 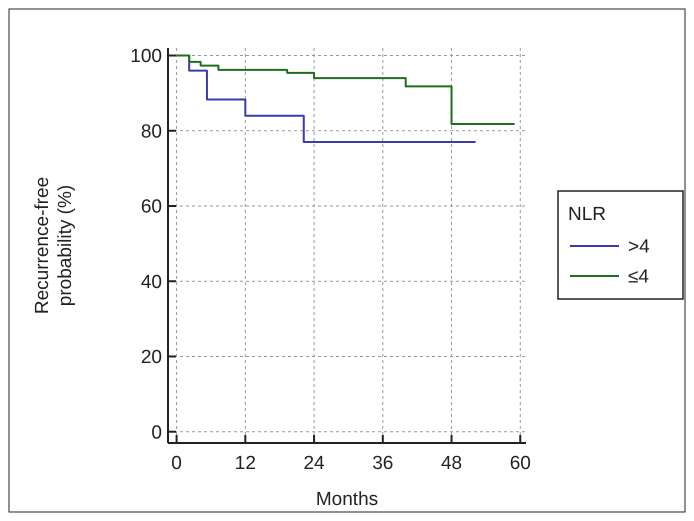 I want to click on y-tick-label: 40, so click(x=151, y=282).